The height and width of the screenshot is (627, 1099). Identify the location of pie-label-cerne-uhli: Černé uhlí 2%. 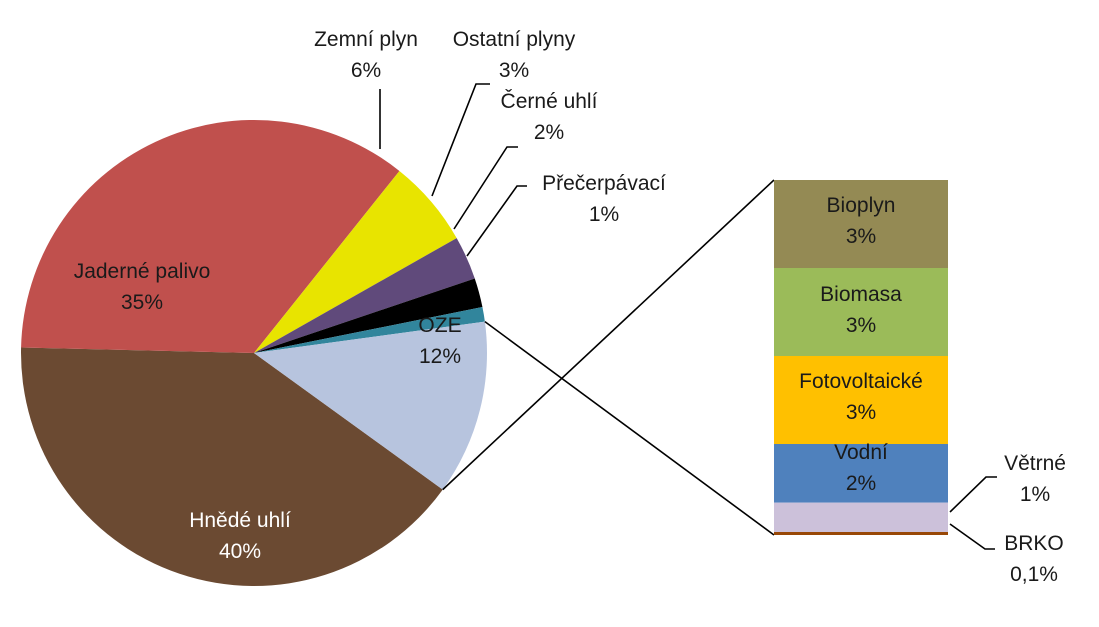
(549, 117).